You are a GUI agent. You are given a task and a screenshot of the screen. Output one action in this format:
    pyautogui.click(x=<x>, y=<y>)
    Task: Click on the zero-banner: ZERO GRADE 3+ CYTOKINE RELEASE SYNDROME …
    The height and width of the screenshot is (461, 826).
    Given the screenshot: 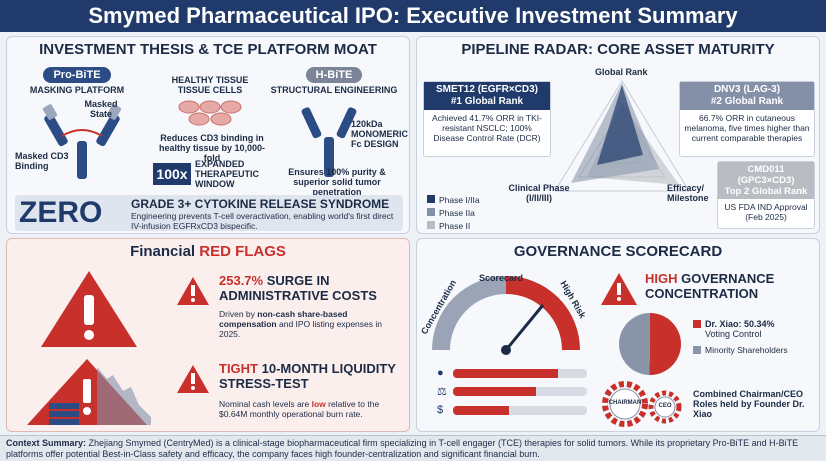 What is the action you would take?
    pyautogui.click(x=209, y=213)
    